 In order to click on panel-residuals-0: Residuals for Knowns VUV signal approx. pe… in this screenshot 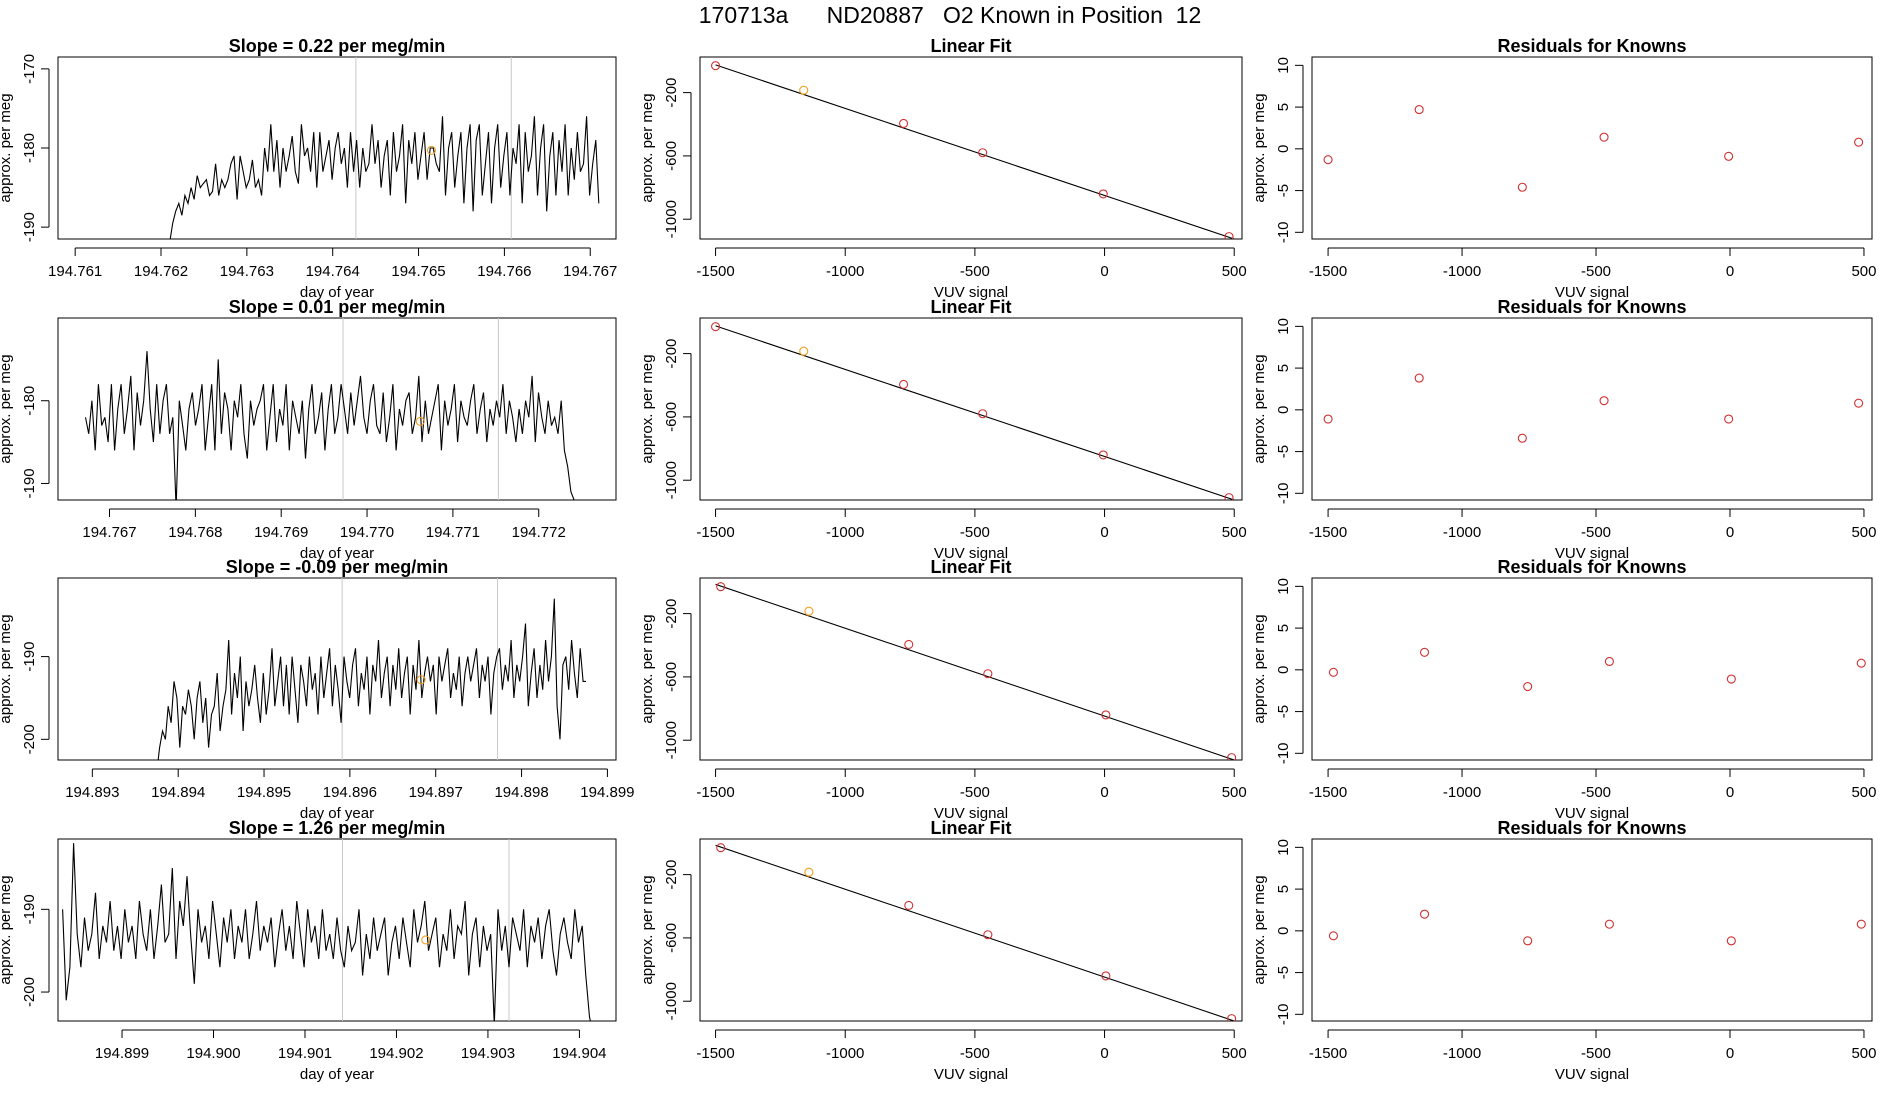, I will do `click(1563, 168)`.